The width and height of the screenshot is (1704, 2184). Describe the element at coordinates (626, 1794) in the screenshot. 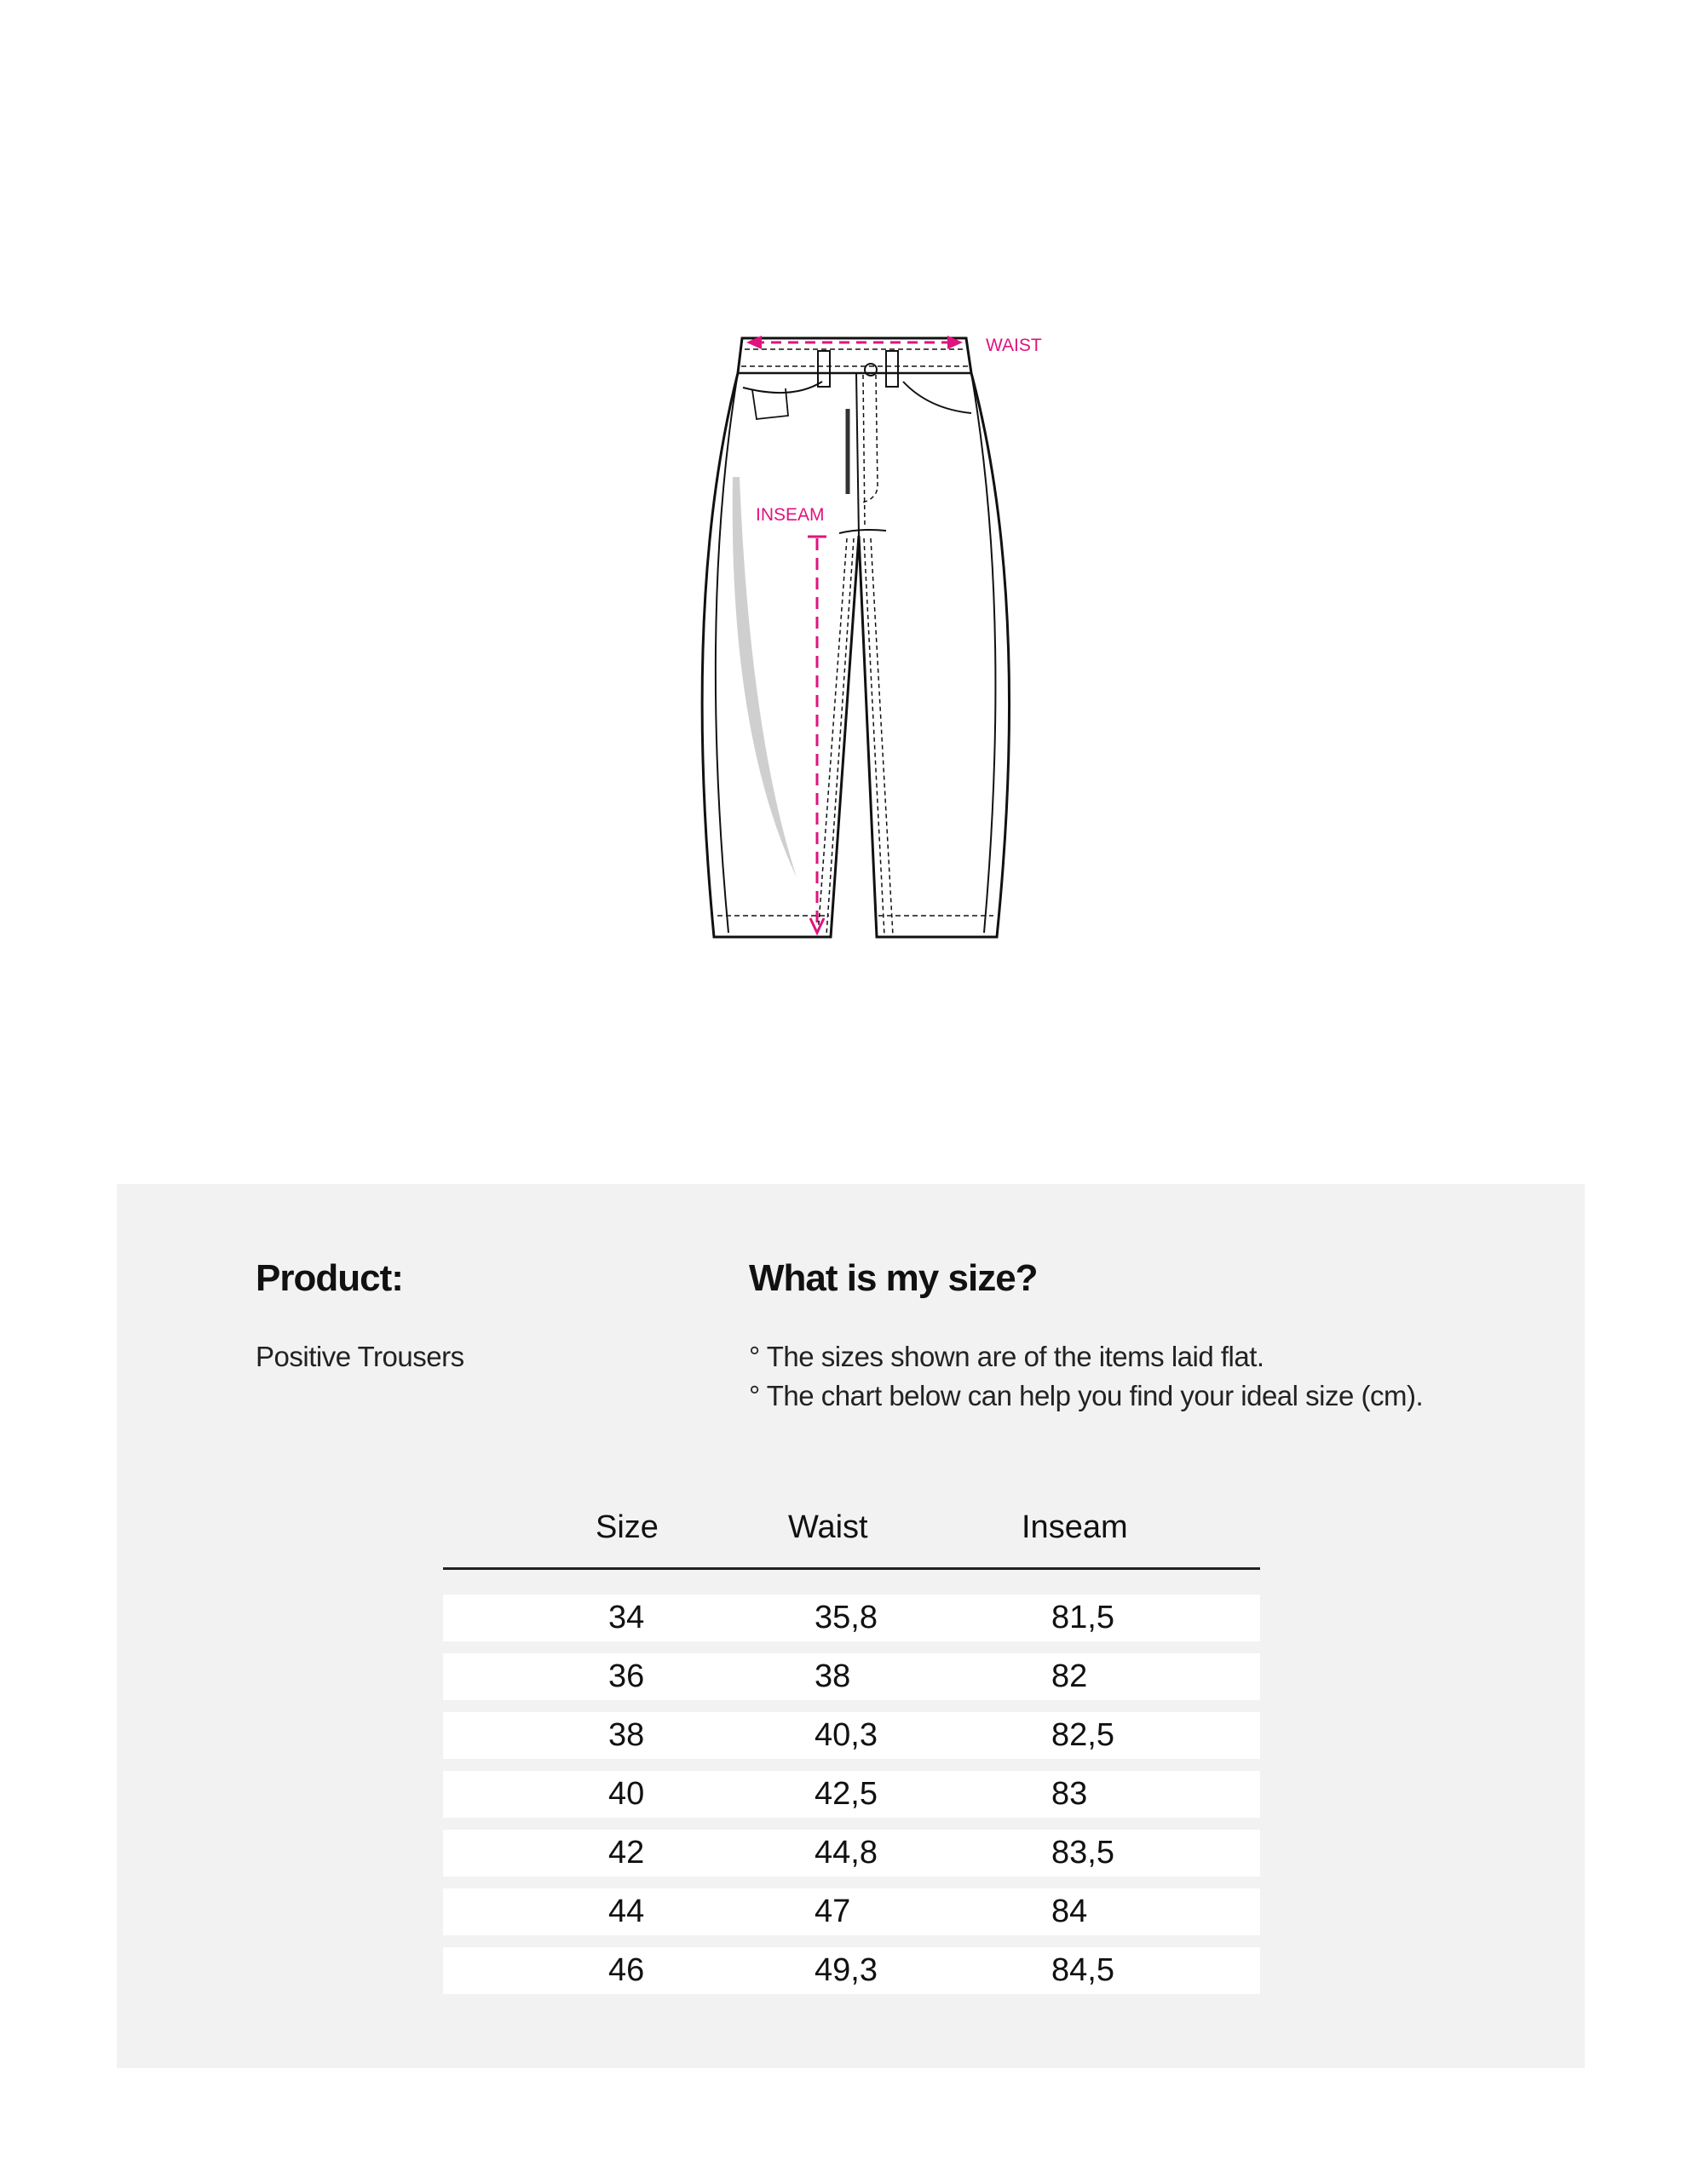

I see `size-cell: 40` at that location.